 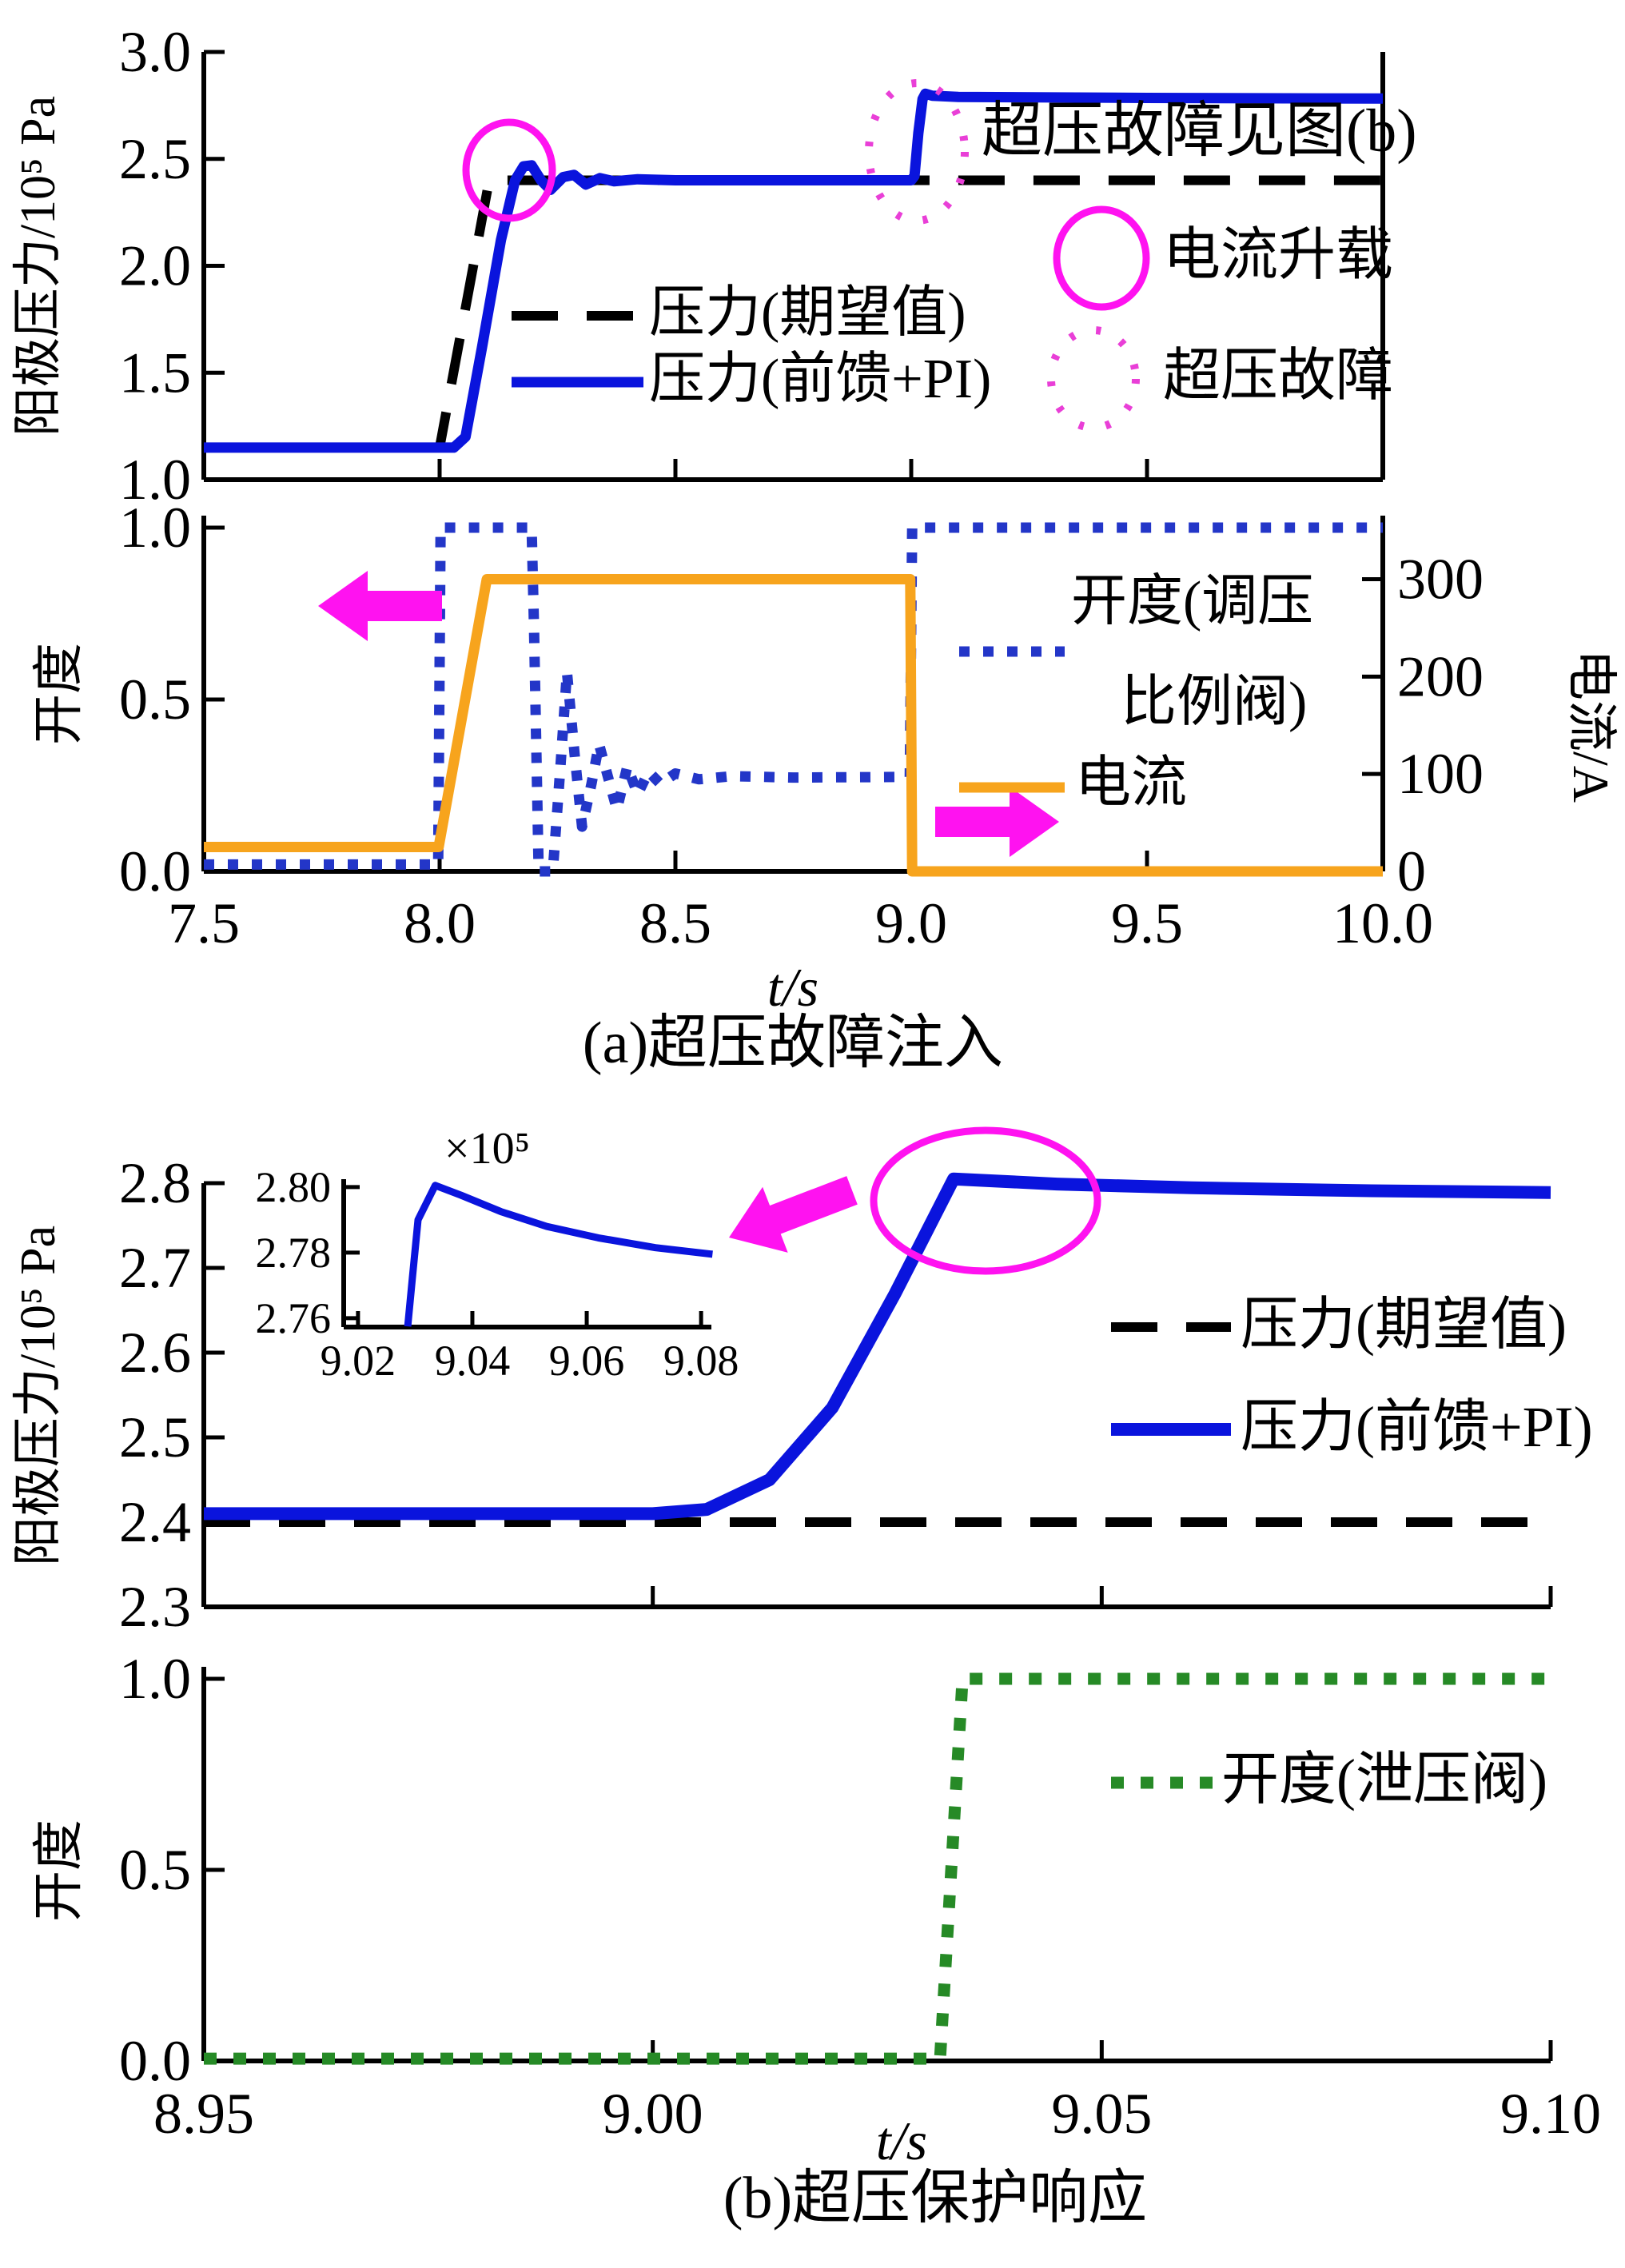 I want to click on xtick-label-a_valve_current: 10.0, so click(x=1382, y=923).